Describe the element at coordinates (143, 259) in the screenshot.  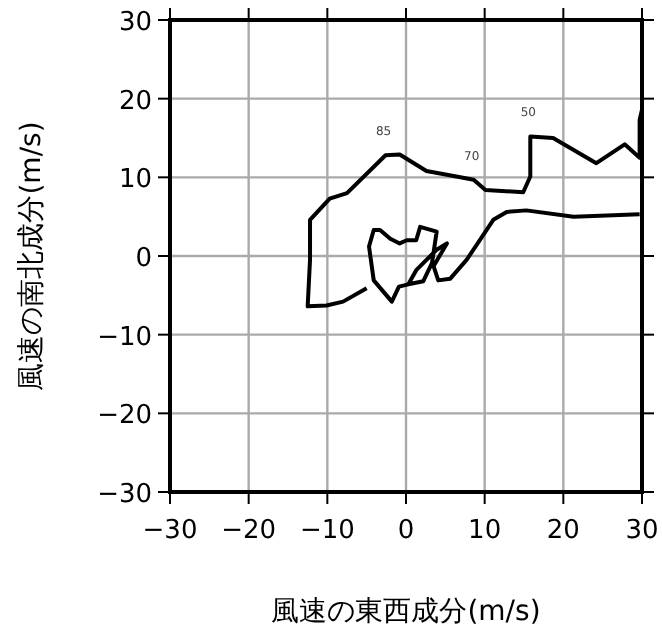
I see `y-tick-label: 0` at that location.